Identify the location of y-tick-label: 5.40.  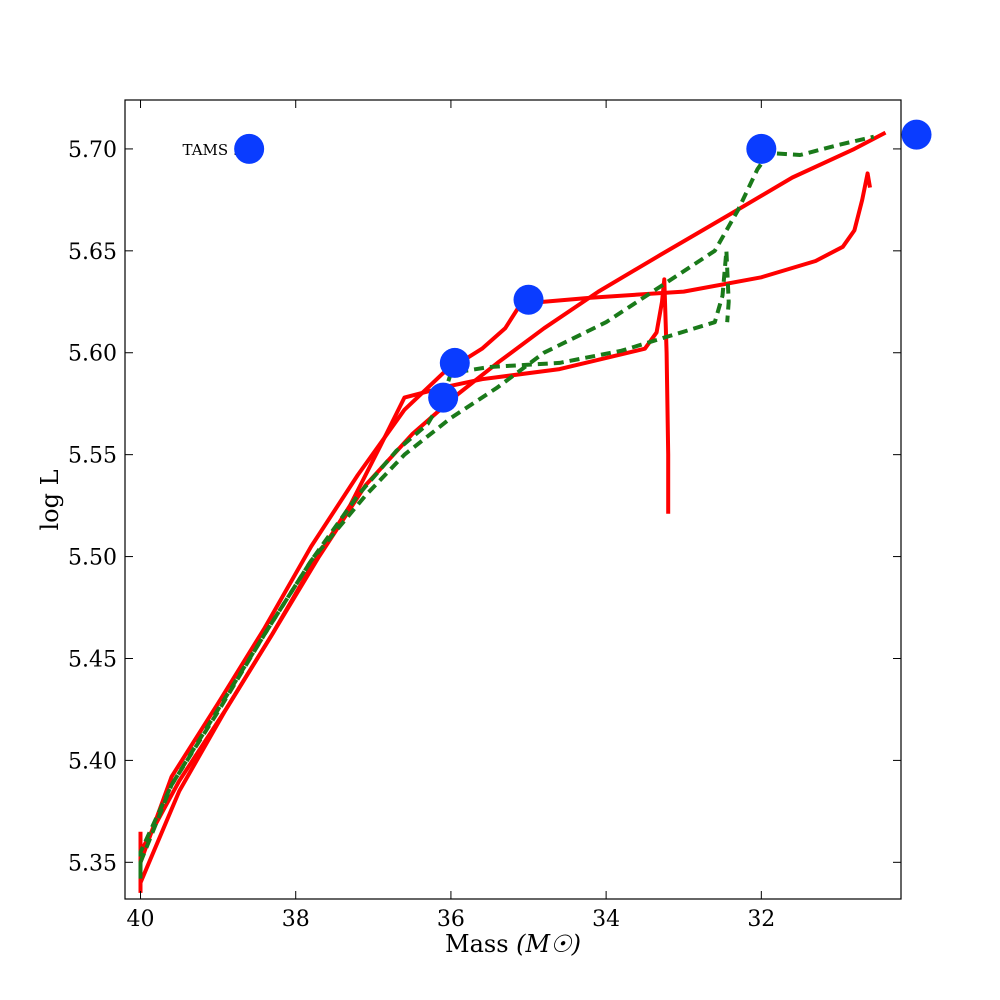
(92, 761).